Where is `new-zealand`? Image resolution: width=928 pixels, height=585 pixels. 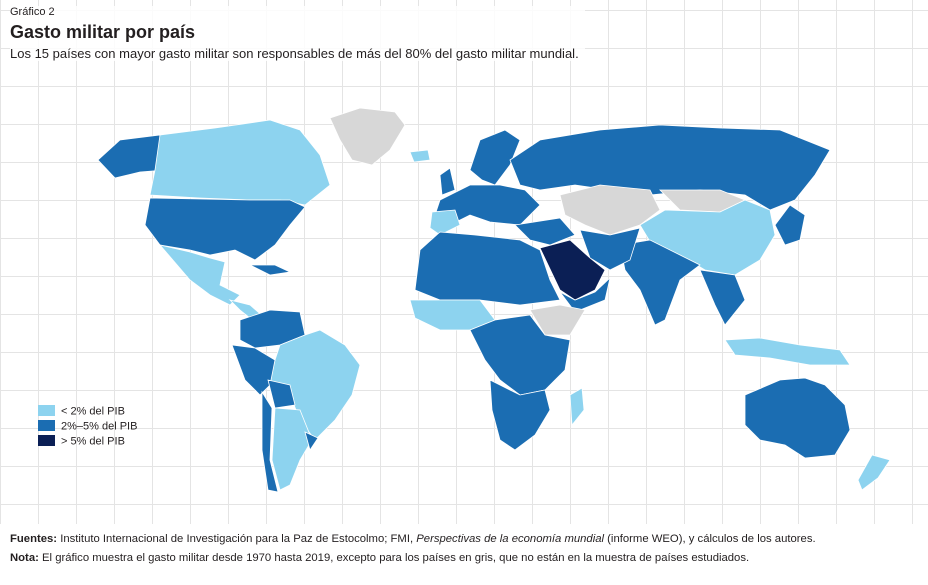
new-zealand is located at coordinates (874, 472).